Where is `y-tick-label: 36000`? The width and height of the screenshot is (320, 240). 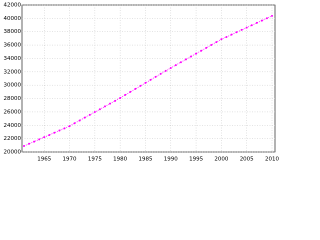 y-tick-label: 36000 is located at coordinates (13, 46).